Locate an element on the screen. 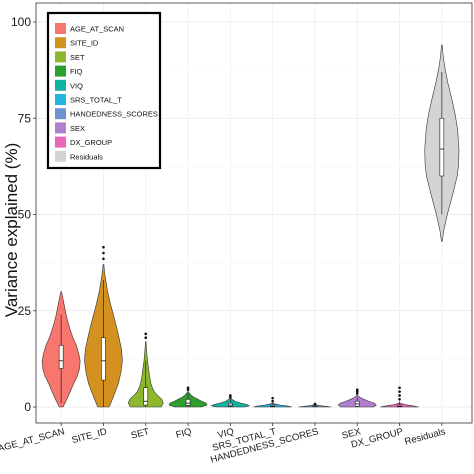  legend-label: FIQ is located at coordinates (76, 71).